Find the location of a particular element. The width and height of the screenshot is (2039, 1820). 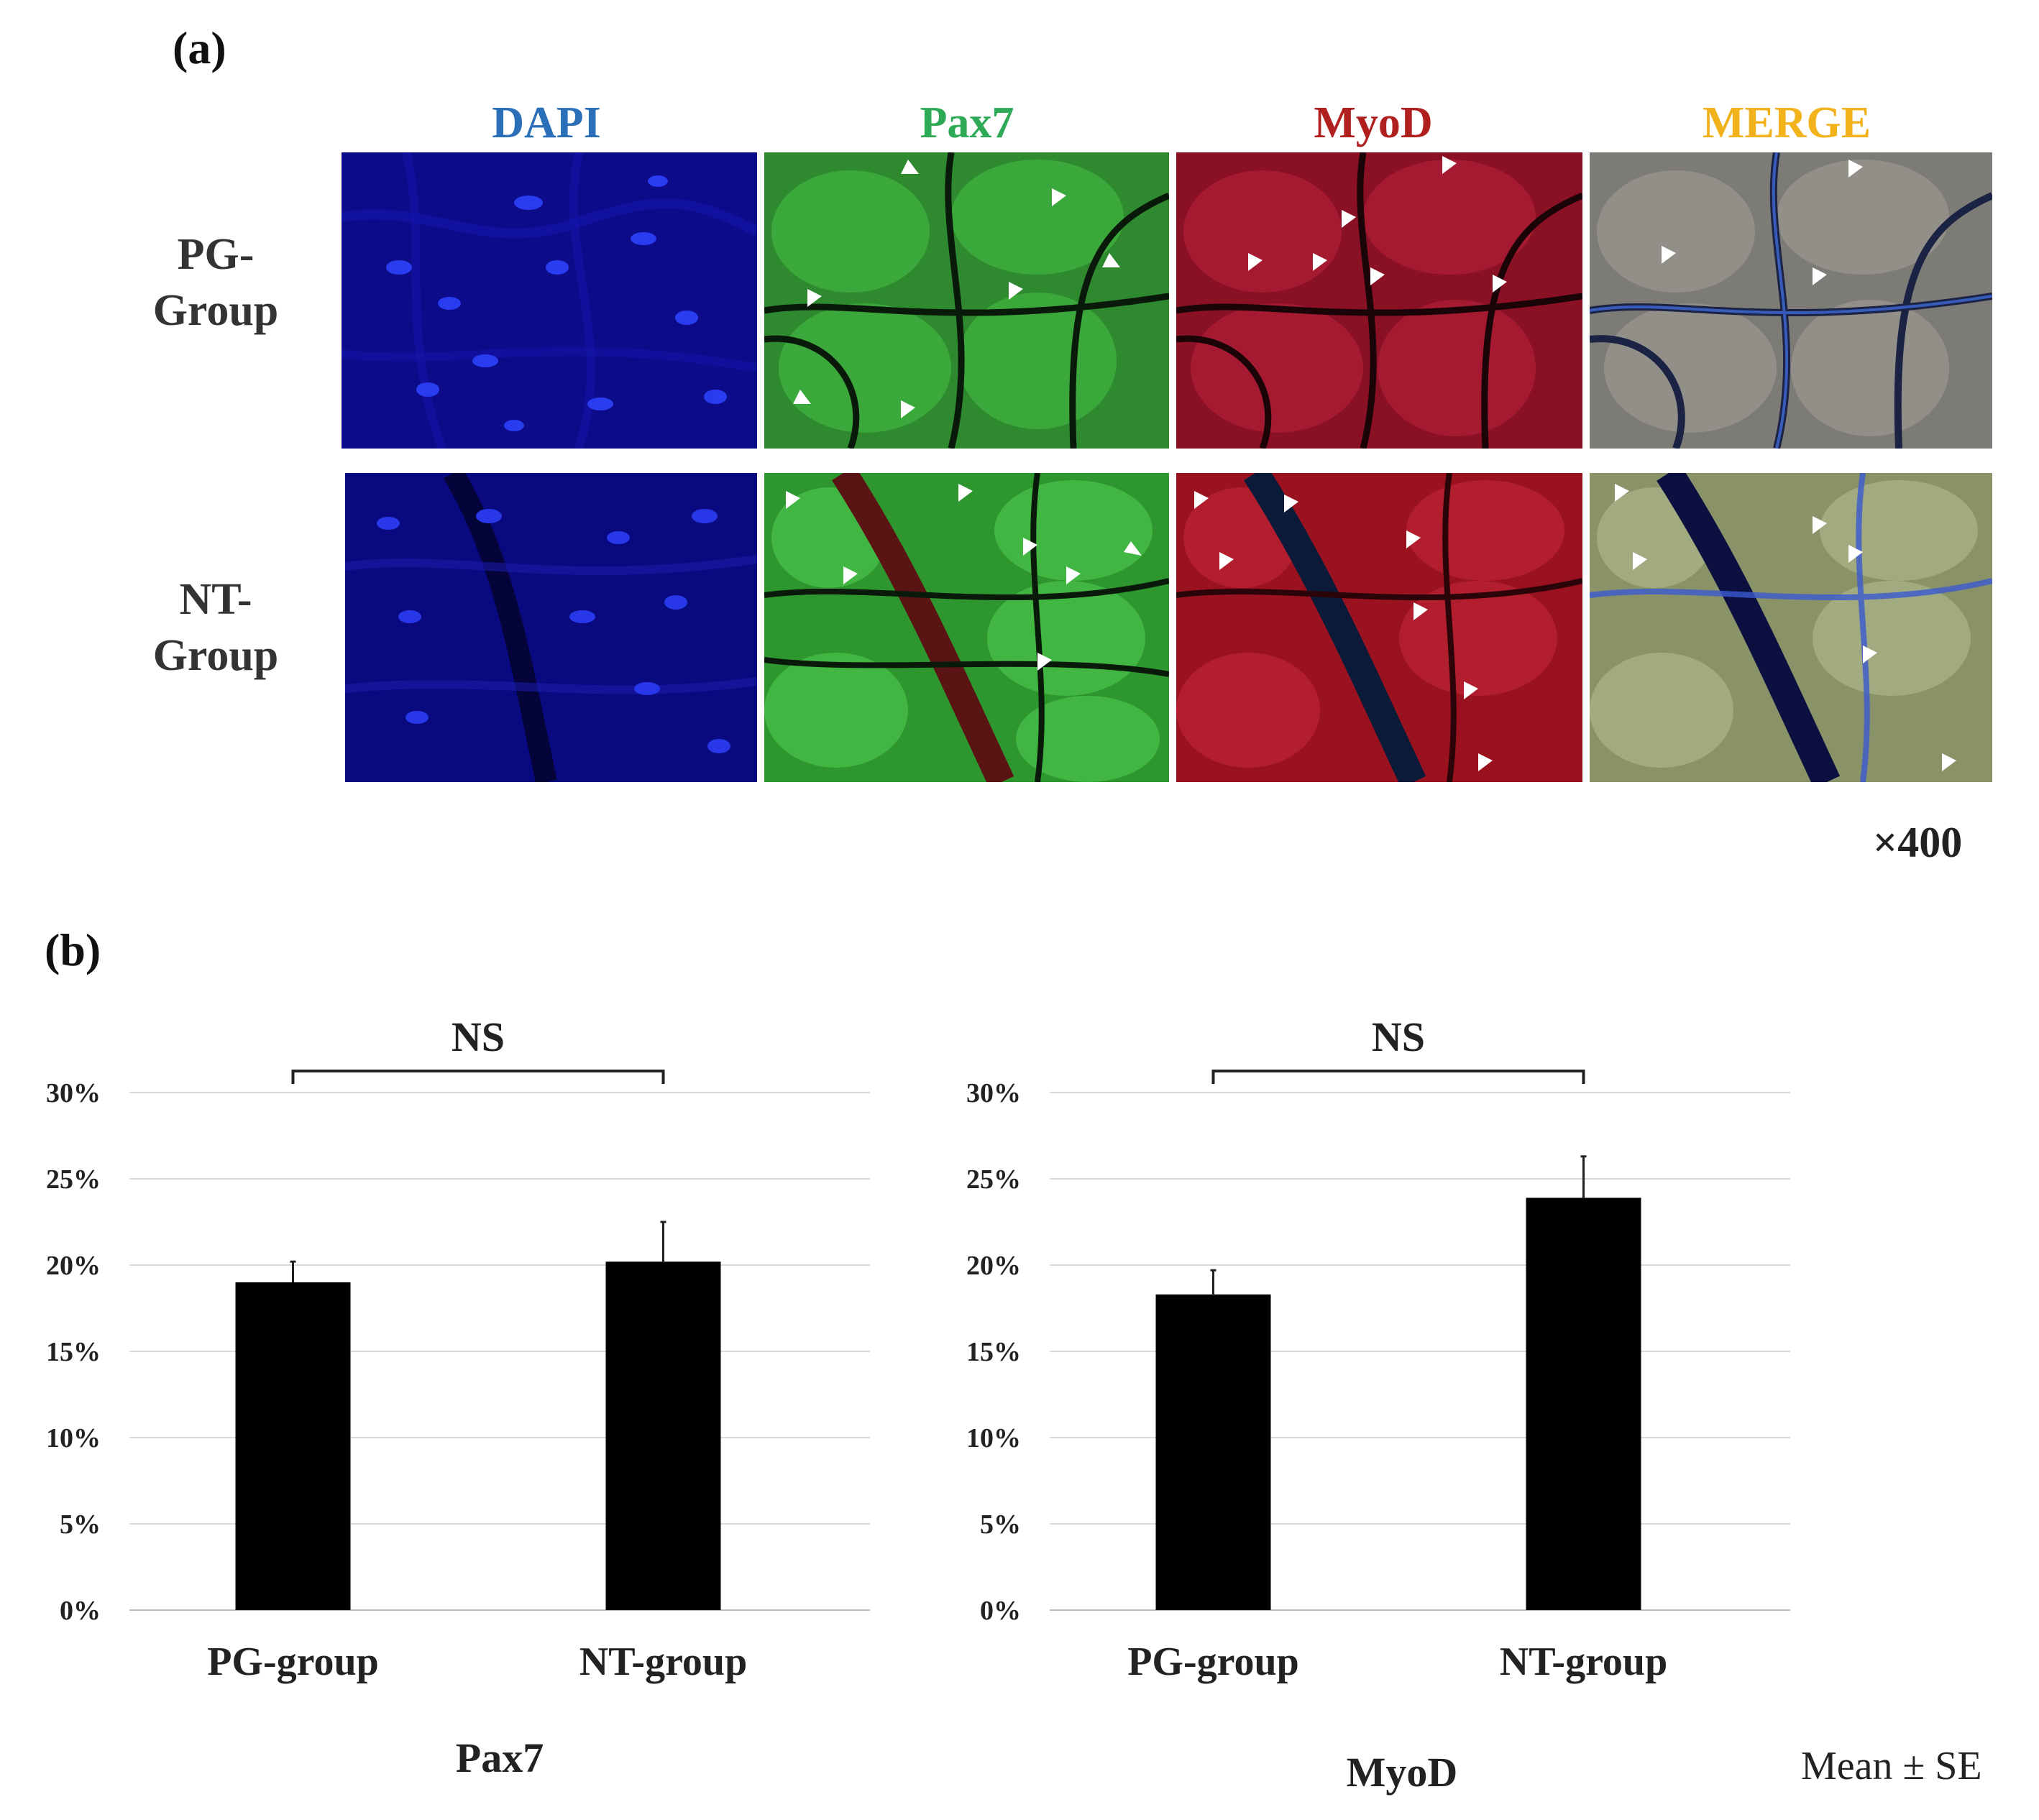

column-header-merge: MERGE is located at coordinates (1787, 122).